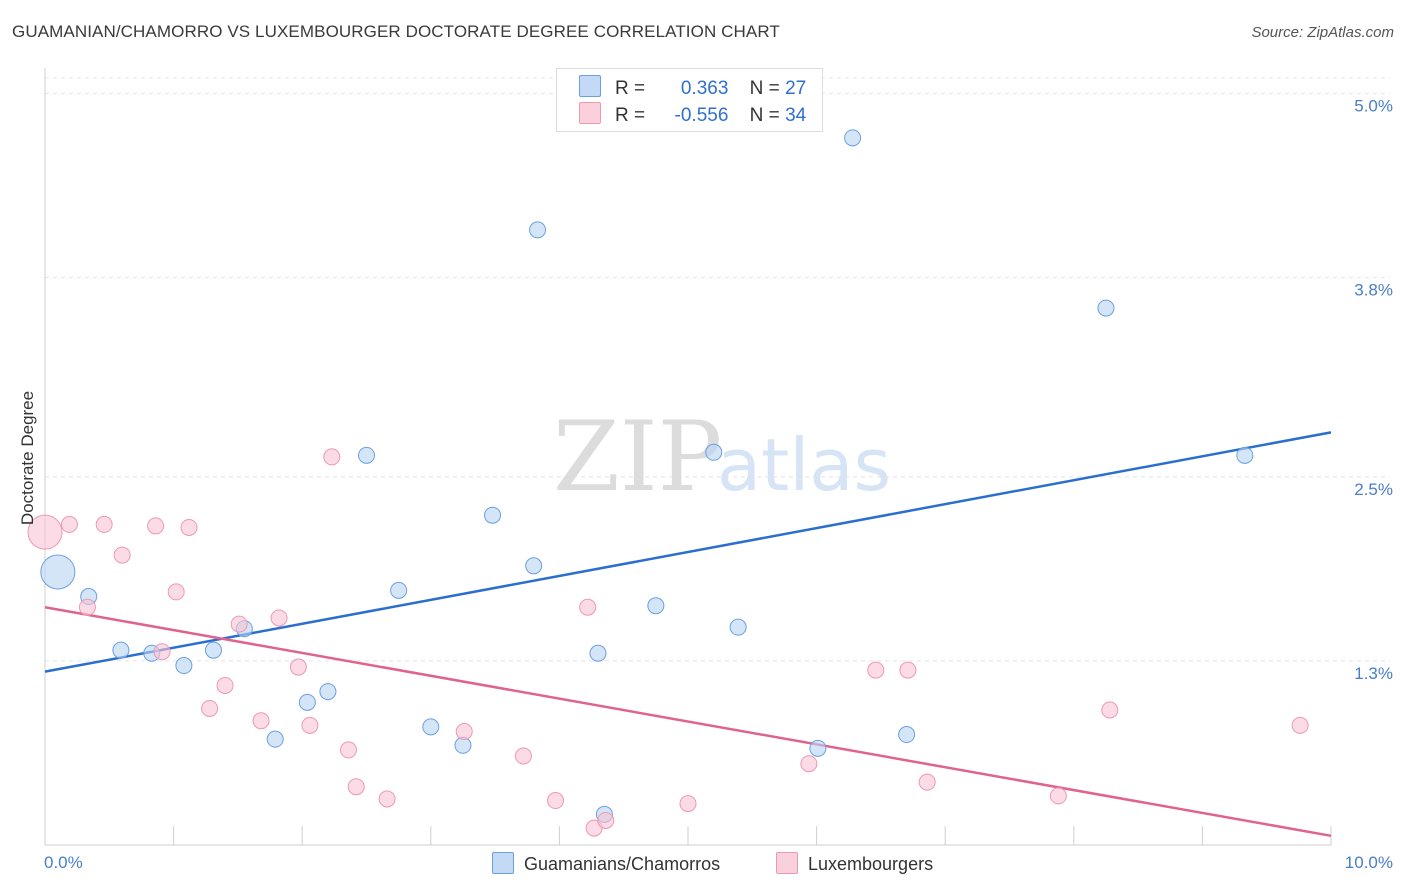 The width and height of the screenshot is (1406, 892). I want to click on legend-row-luxembourger: R = -0.556 N = 34, so click(692, 115).